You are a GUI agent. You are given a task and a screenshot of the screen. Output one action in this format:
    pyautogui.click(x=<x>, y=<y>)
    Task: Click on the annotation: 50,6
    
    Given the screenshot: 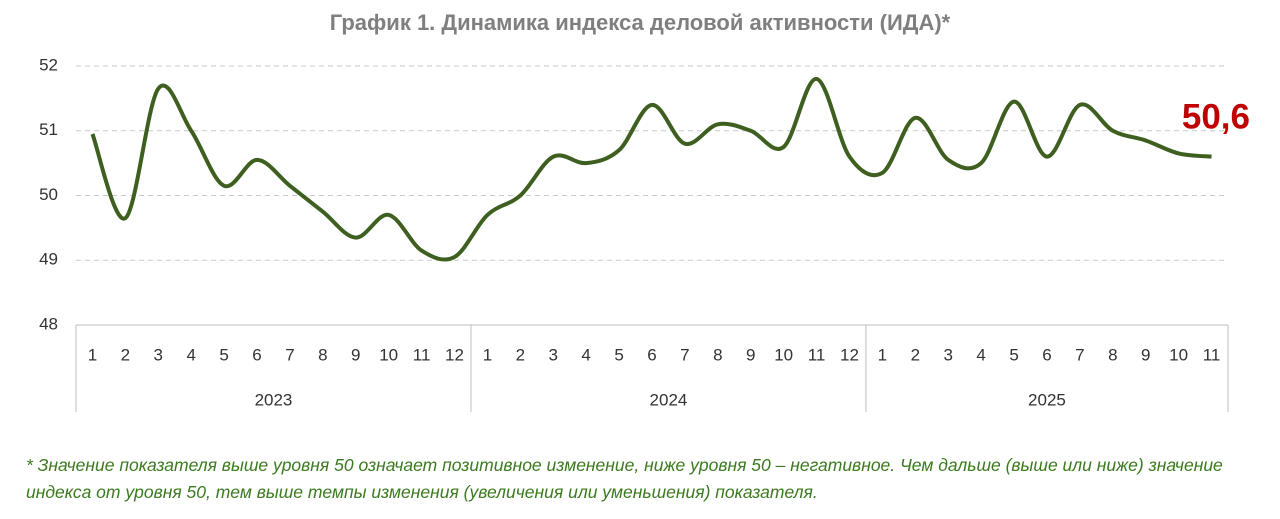 What is the action you would take?
    pyautogui.click(x=1216, y=116)
    